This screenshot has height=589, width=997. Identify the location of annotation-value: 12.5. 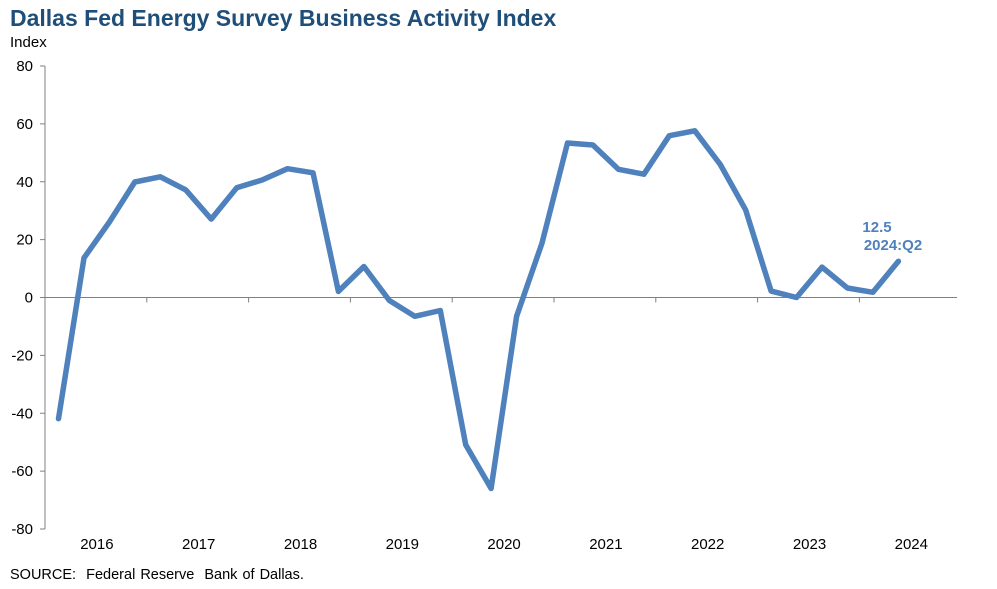
(876, 227).